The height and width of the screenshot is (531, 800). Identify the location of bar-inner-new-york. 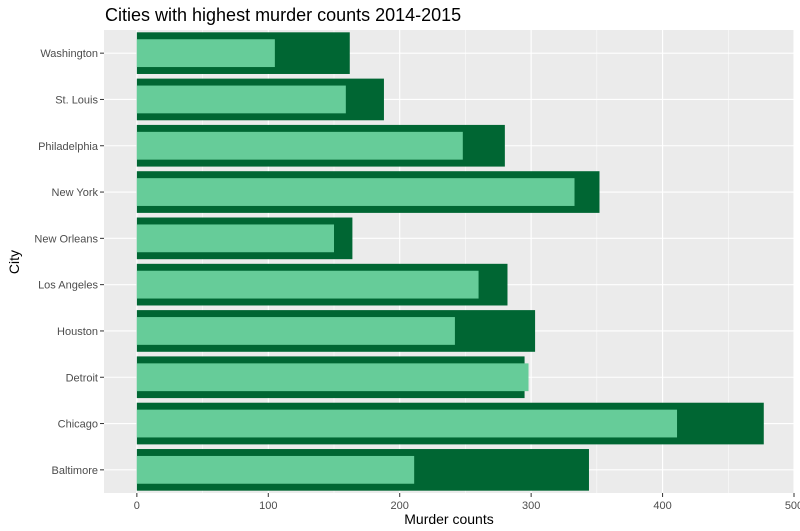
(355, 192).